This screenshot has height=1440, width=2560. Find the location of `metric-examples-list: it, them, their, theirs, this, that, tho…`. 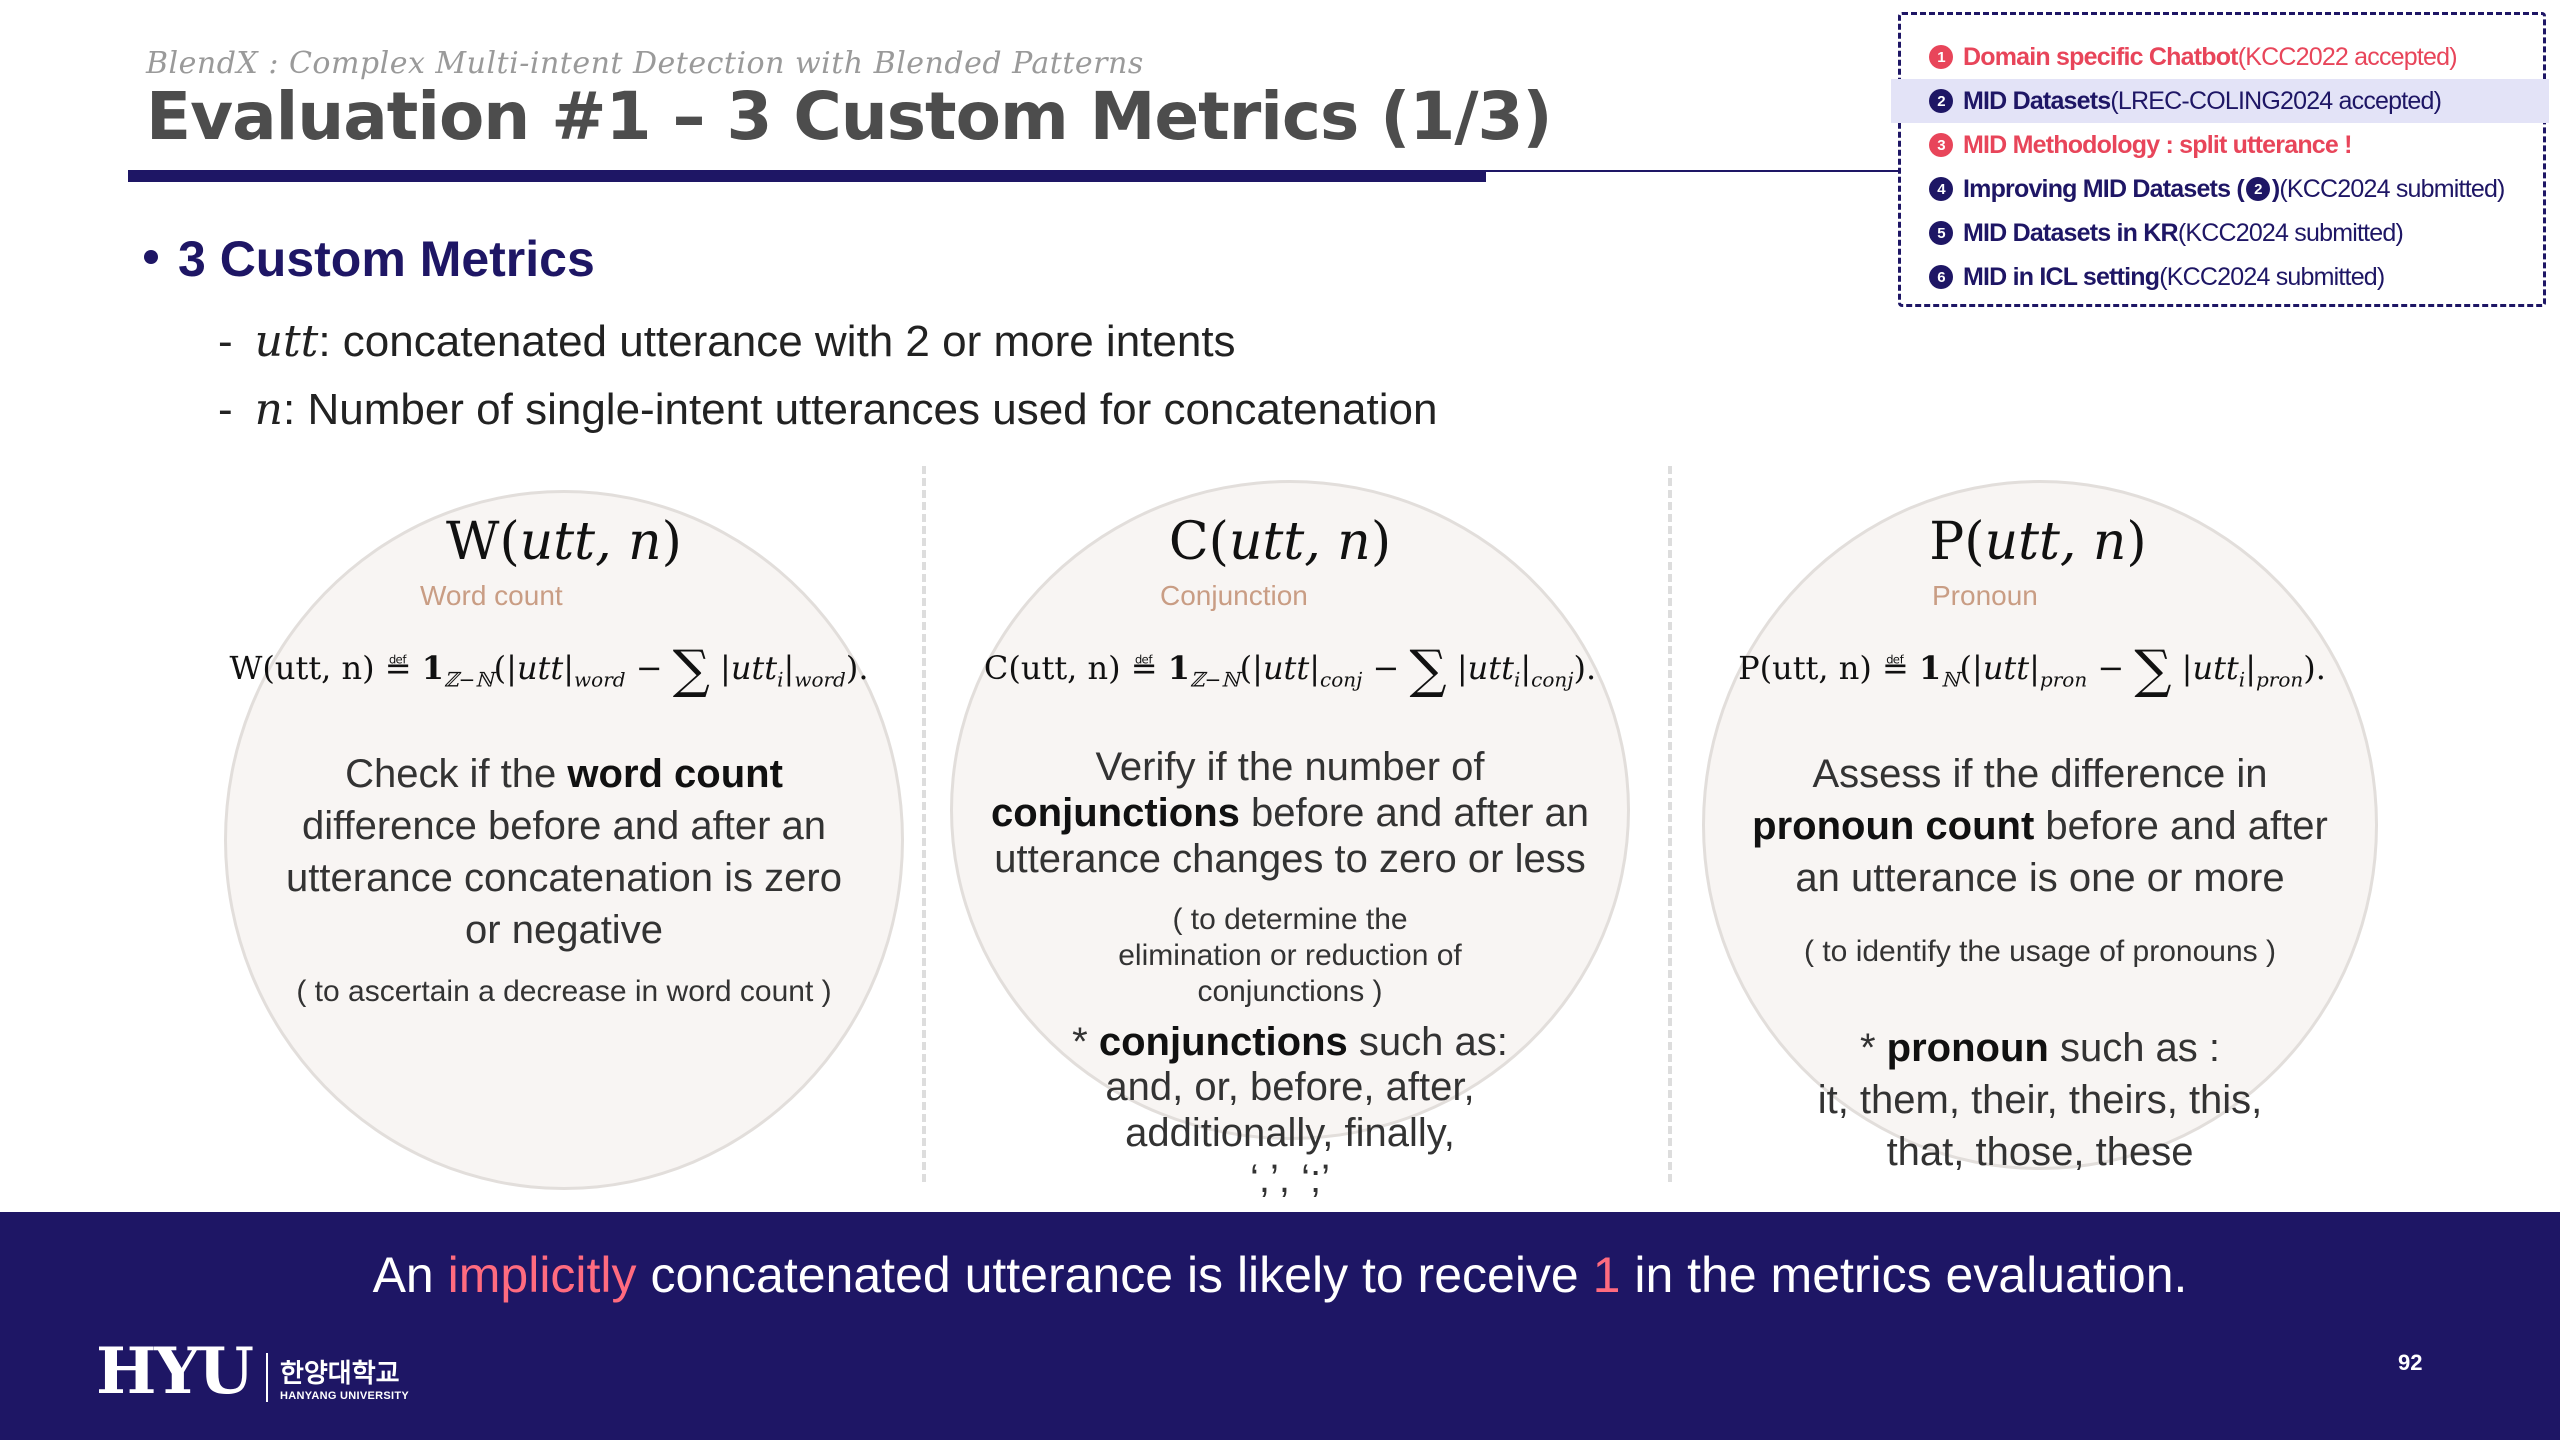

metric-examples-list: it, them, their, theirs, this, that, tho… is located at coordinates (2040, 1126).